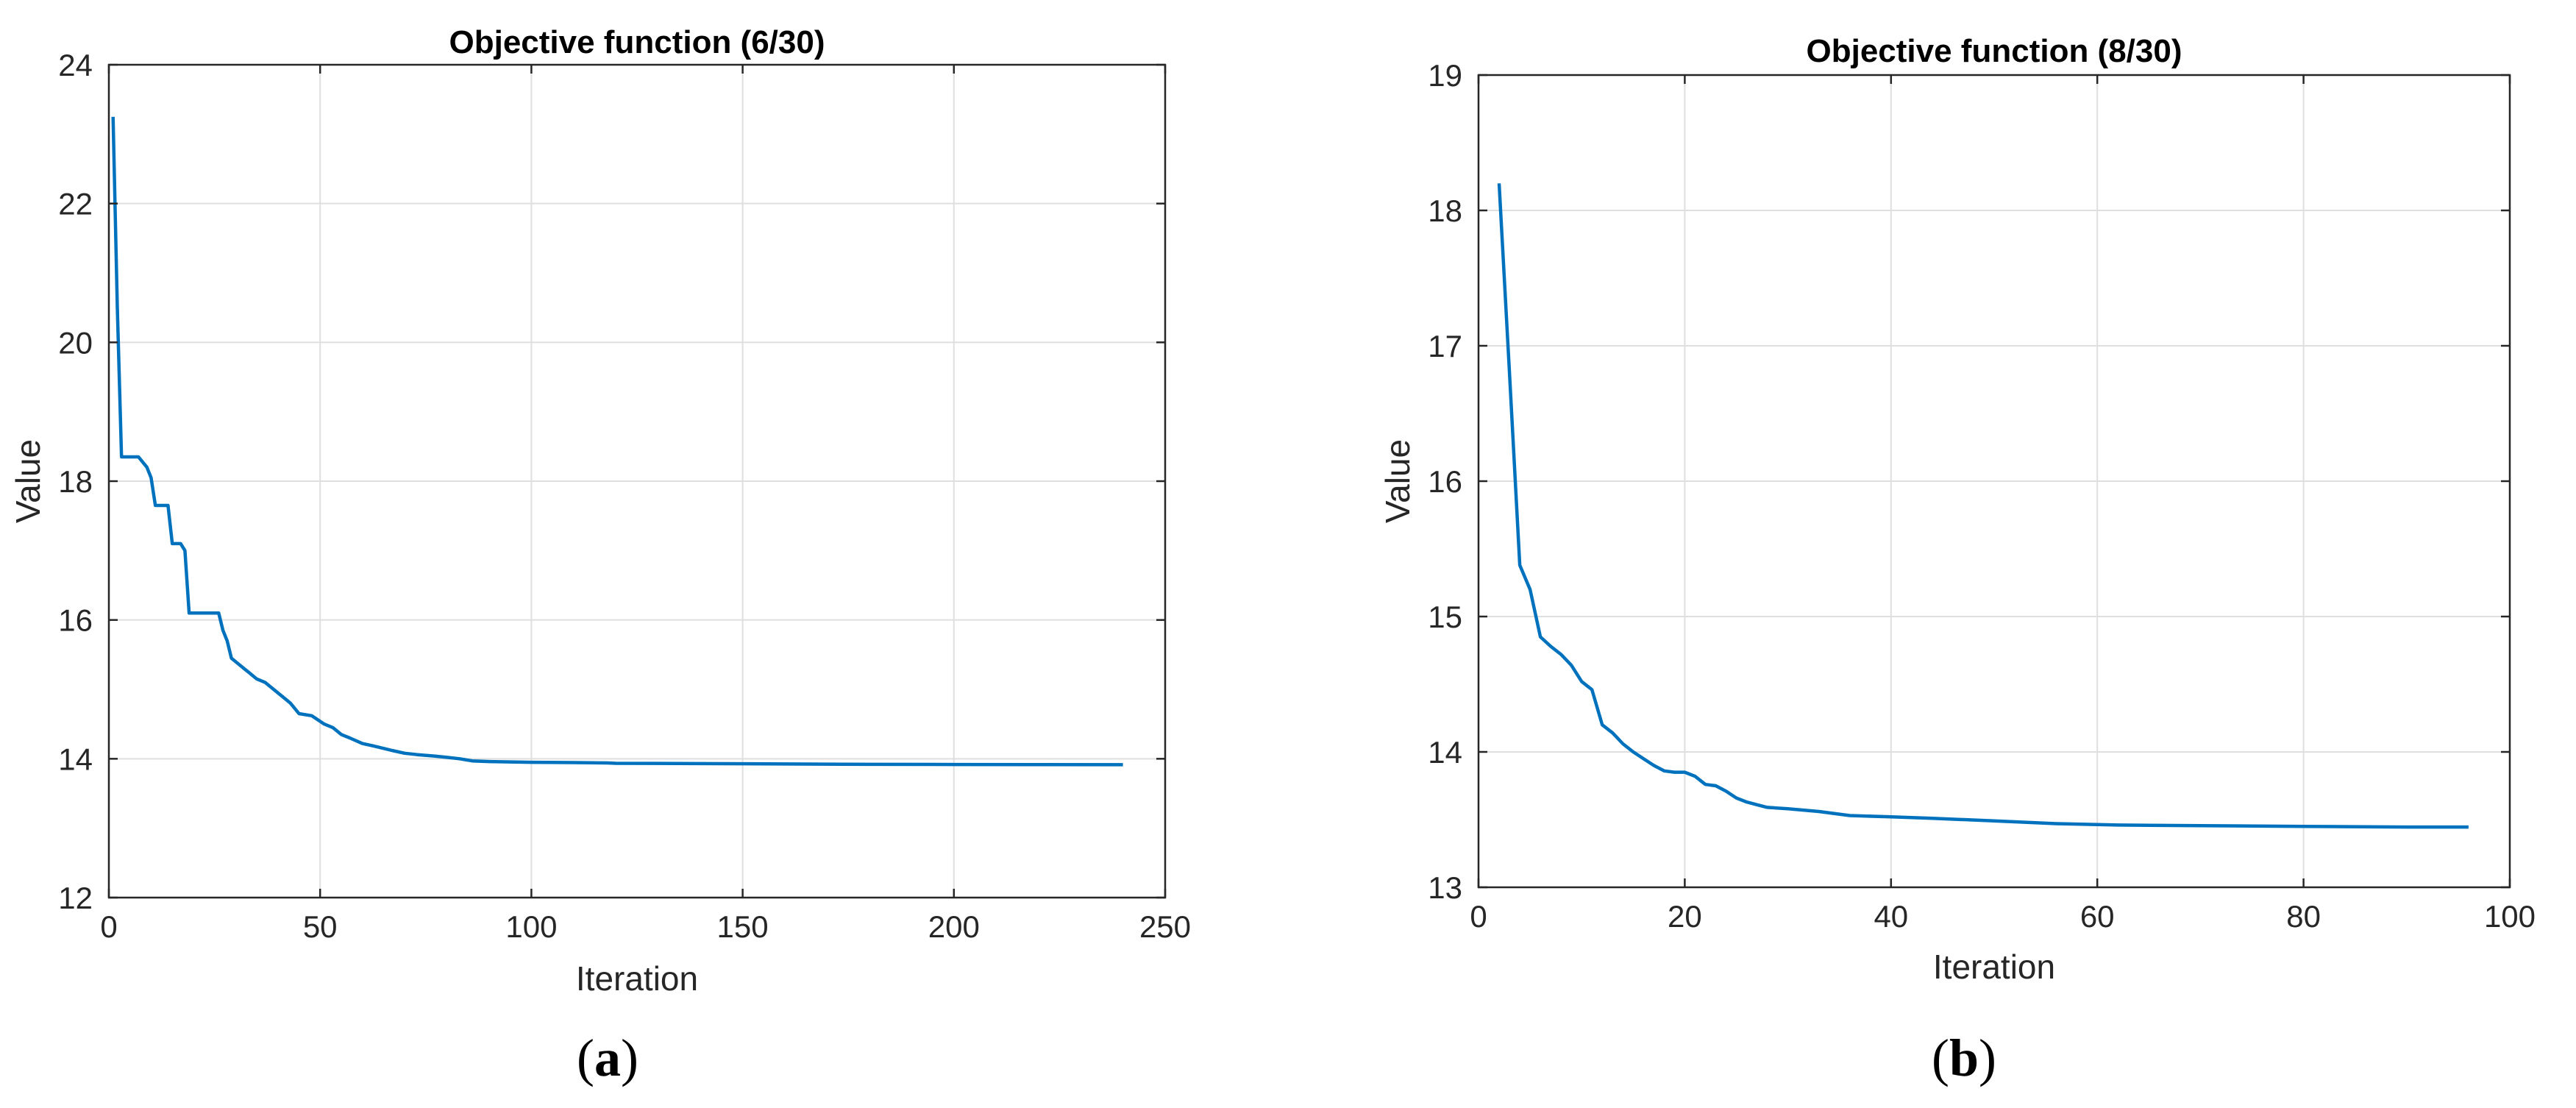 The image size is (2576, 1108). Describe the element at coordinates (1994, 51) in the screenshot. I see `chart-title: Objective function (8/30)` at that location.